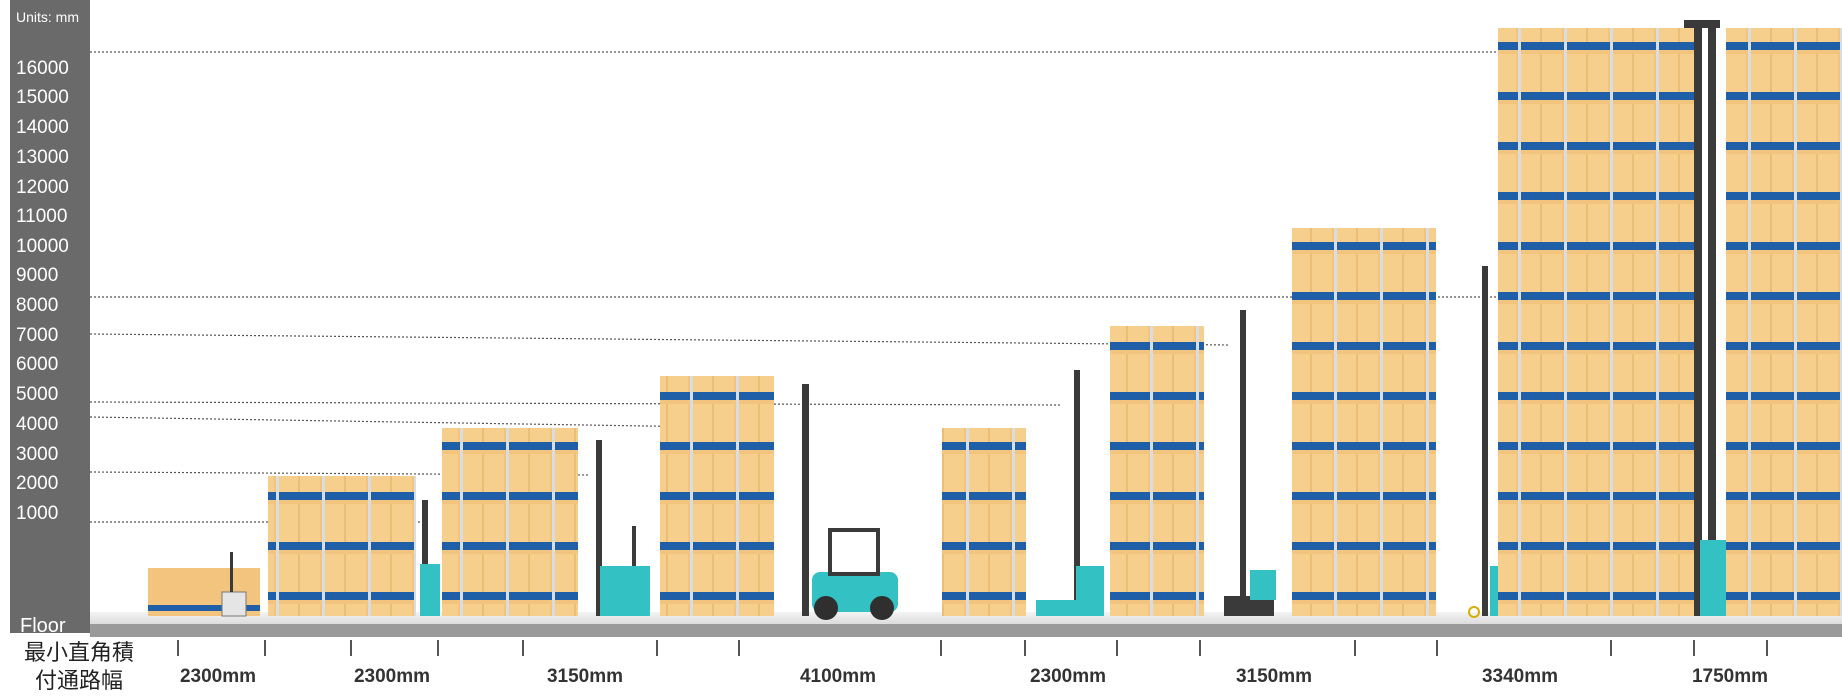  Describe the element at coordinates (37, 454) in the screenshot. I see `tick-label-3000: 3000` at that location.